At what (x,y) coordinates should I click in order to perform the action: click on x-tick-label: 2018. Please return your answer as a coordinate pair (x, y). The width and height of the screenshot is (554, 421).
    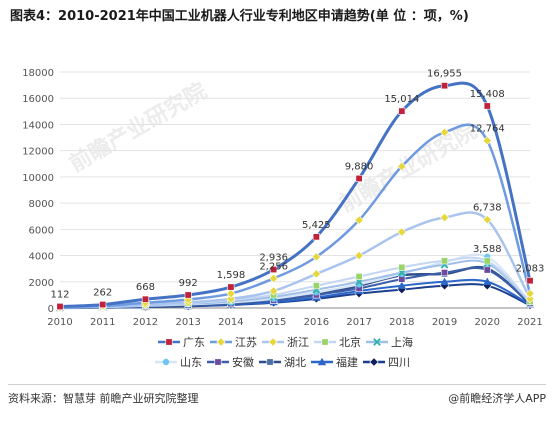
    Looking at the image, I should click on (401, 322).